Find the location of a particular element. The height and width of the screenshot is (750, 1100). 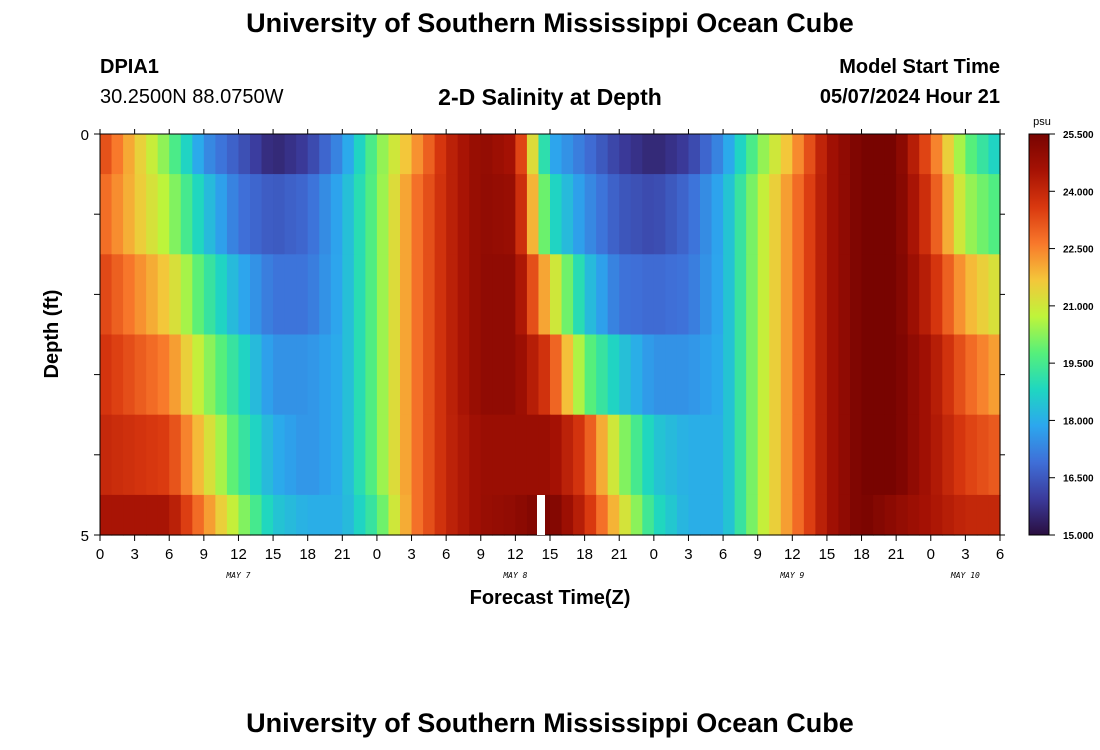

y-tick-label: 0 is located at coordinates (85, 135).